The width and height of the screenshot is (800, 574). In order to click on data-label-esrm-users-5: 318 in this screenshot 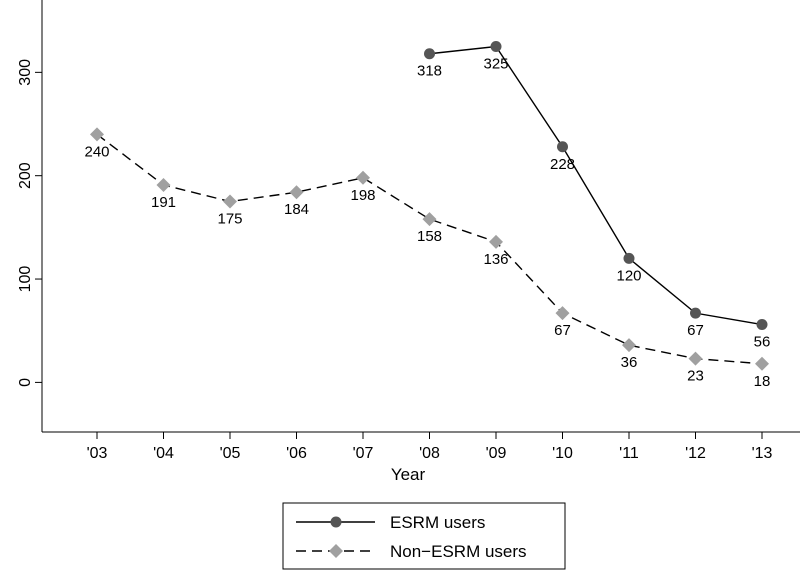, I will do `click(429, 71)`.